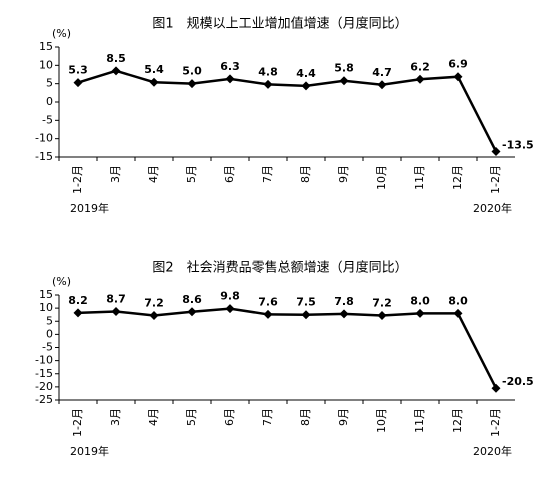 The width and height of the screenshot is (540, 482). Describe the element at coordinates (382, 72) in the screenshot. I see `value-label: 4.7` at that location.